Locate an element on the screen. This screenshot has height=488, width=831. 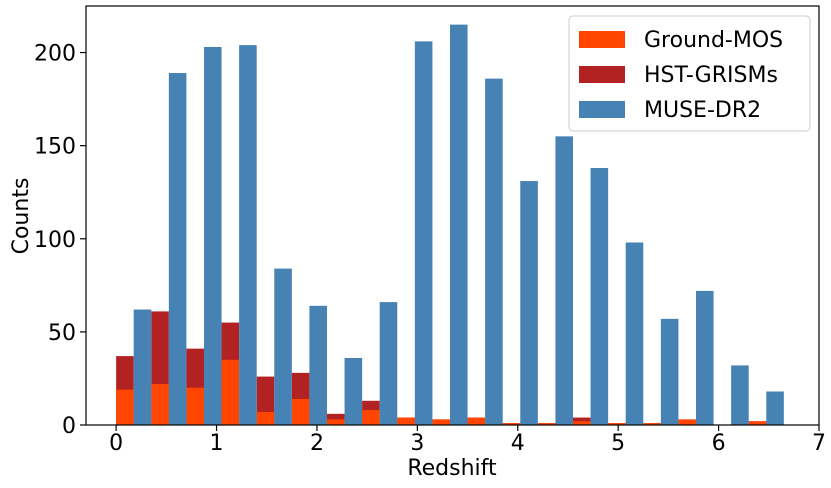
legend-label-ground-mos: Ground-MOS is located at coordinates (713, 40).